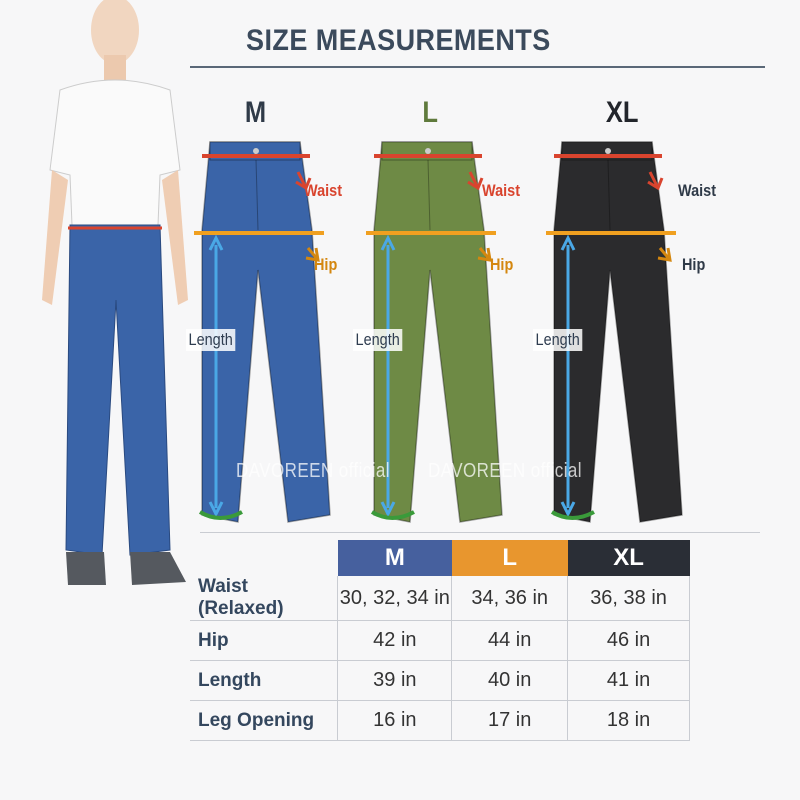 Image resolution: width=800 pixels, height=800 pixels. What do you see at coordinates (115, 152) in the screenshot?
I see `model-tshirt` at bounding box center [115, 152].